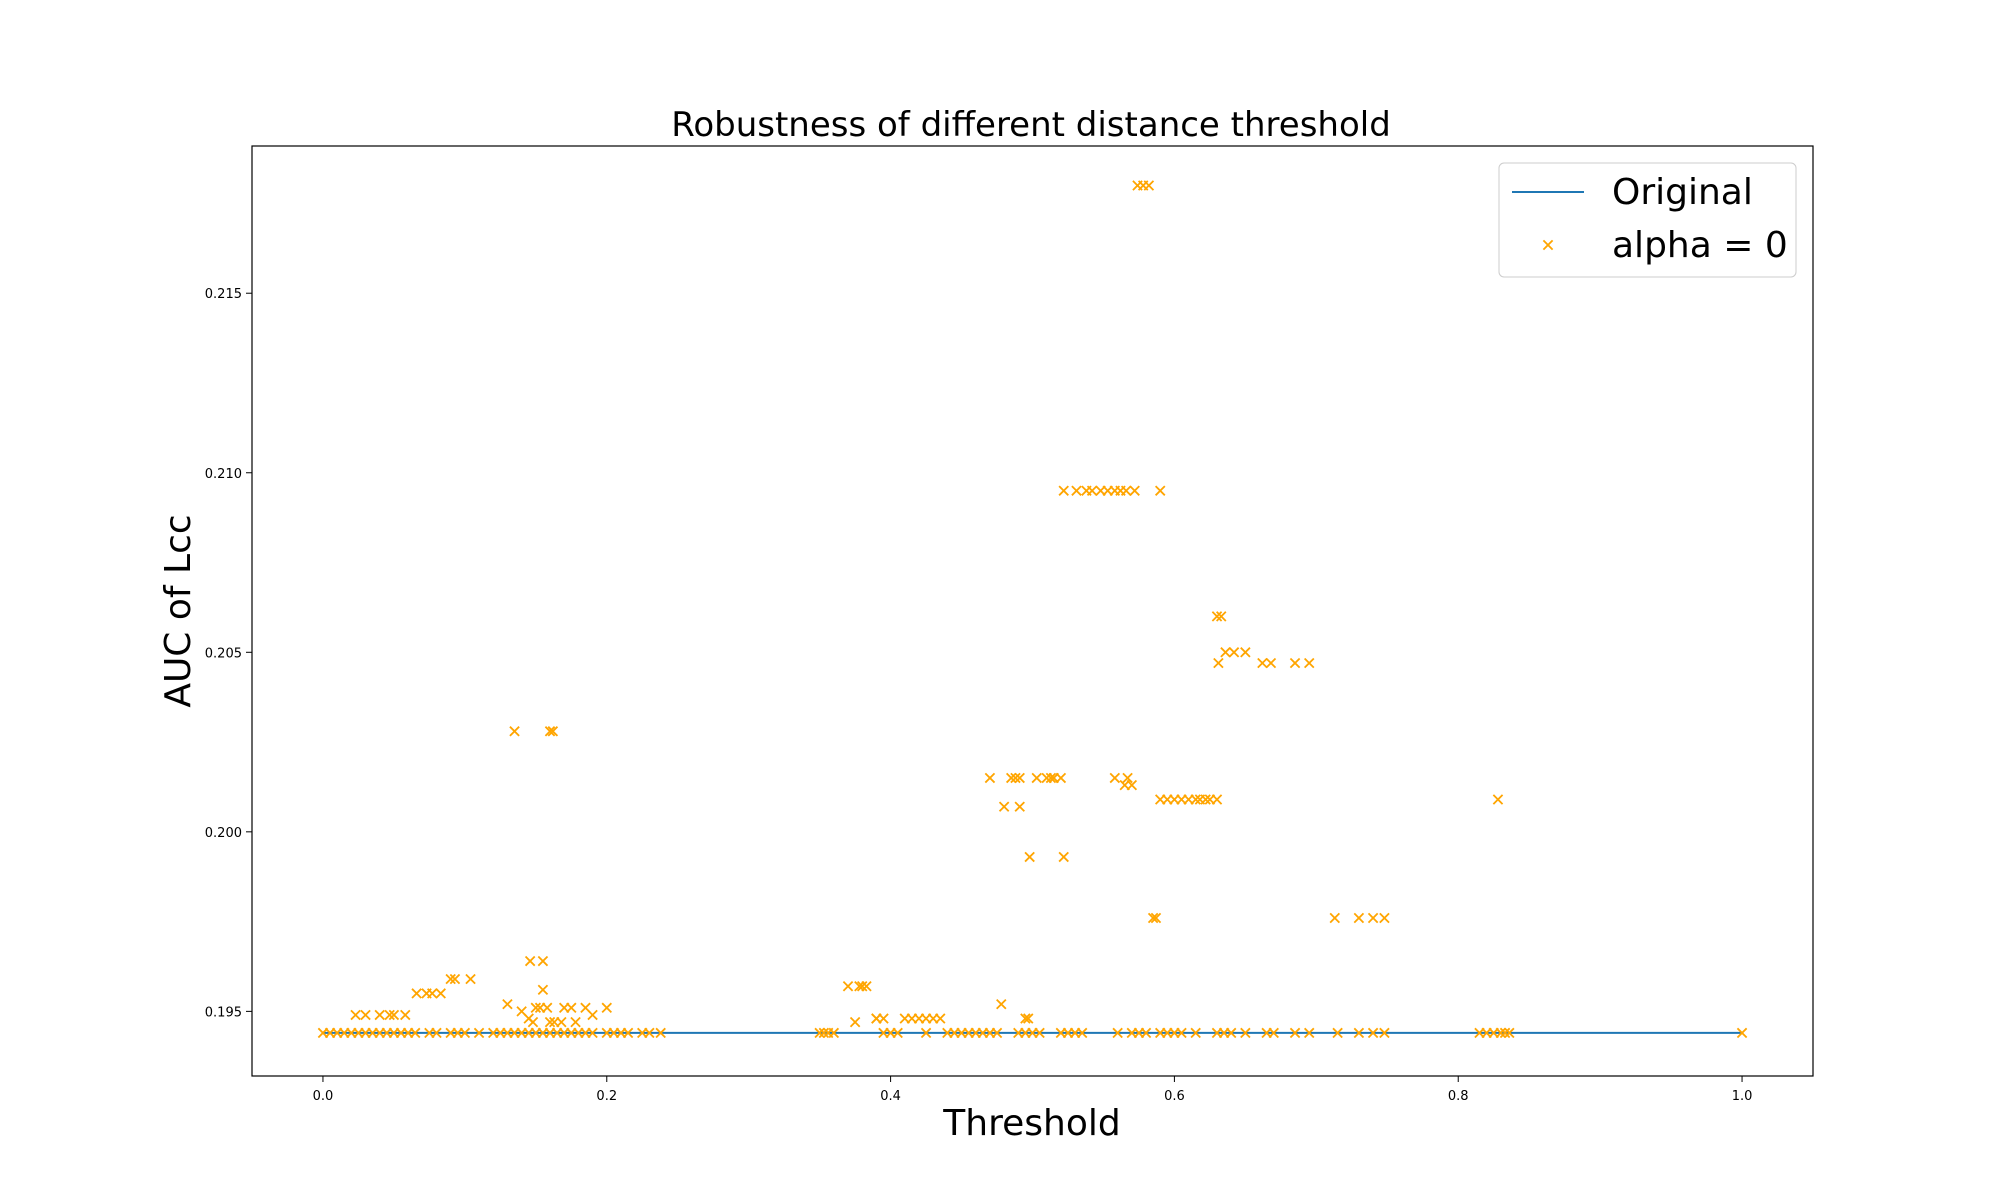  I want to click on y-tick-label: 0.195, so click(223, 1012).